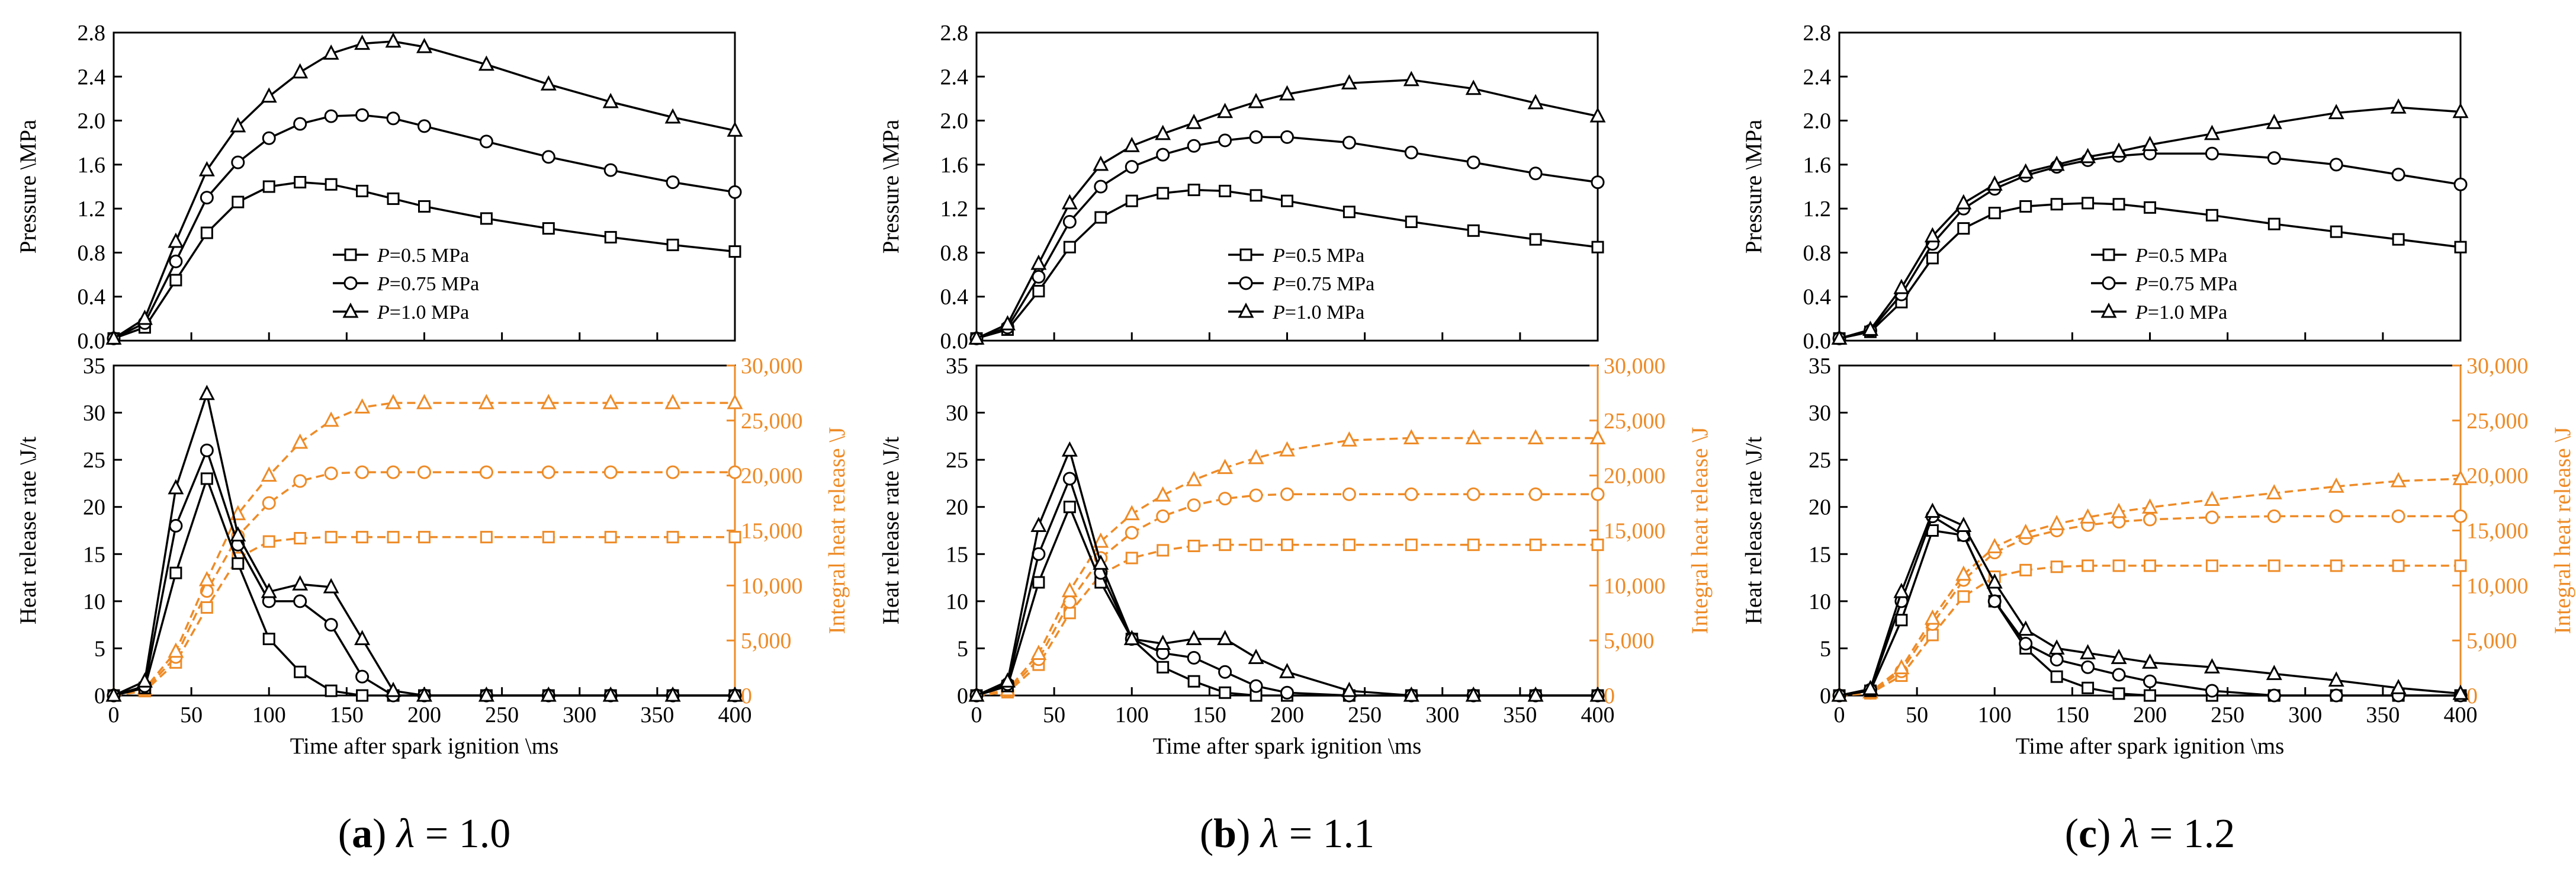 Image resolution: width=2576 pixels, height=875 pixels. I want to click on x-tick-label: 100, so click(1132, 715).